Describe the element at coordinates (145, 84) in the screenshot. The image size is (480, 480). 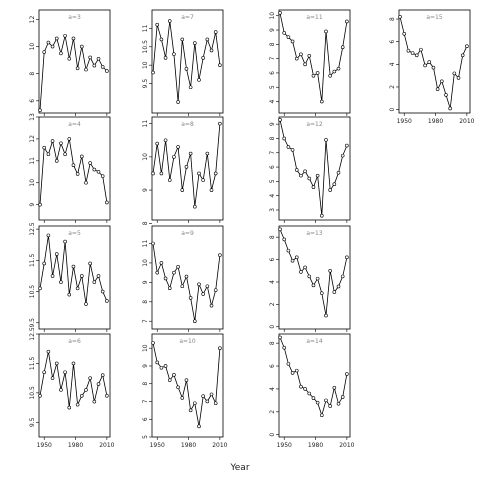
I see `y-tick-label: 9.5` at that location.